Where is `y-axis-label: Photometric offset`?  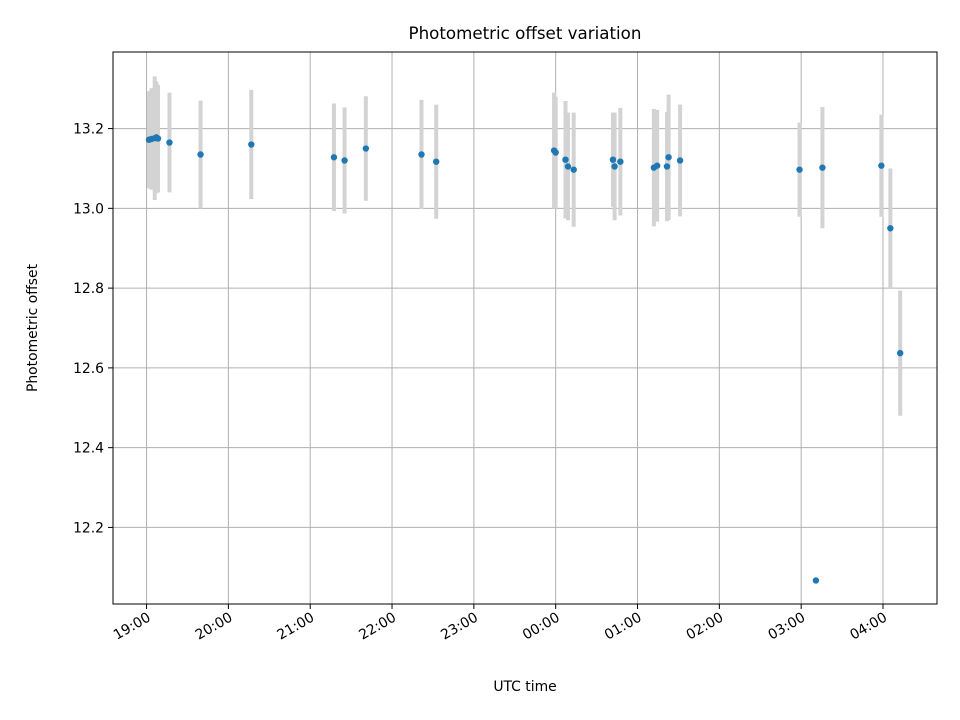
y-axis-label: Photometric offset is located at coordinates (33, 327).